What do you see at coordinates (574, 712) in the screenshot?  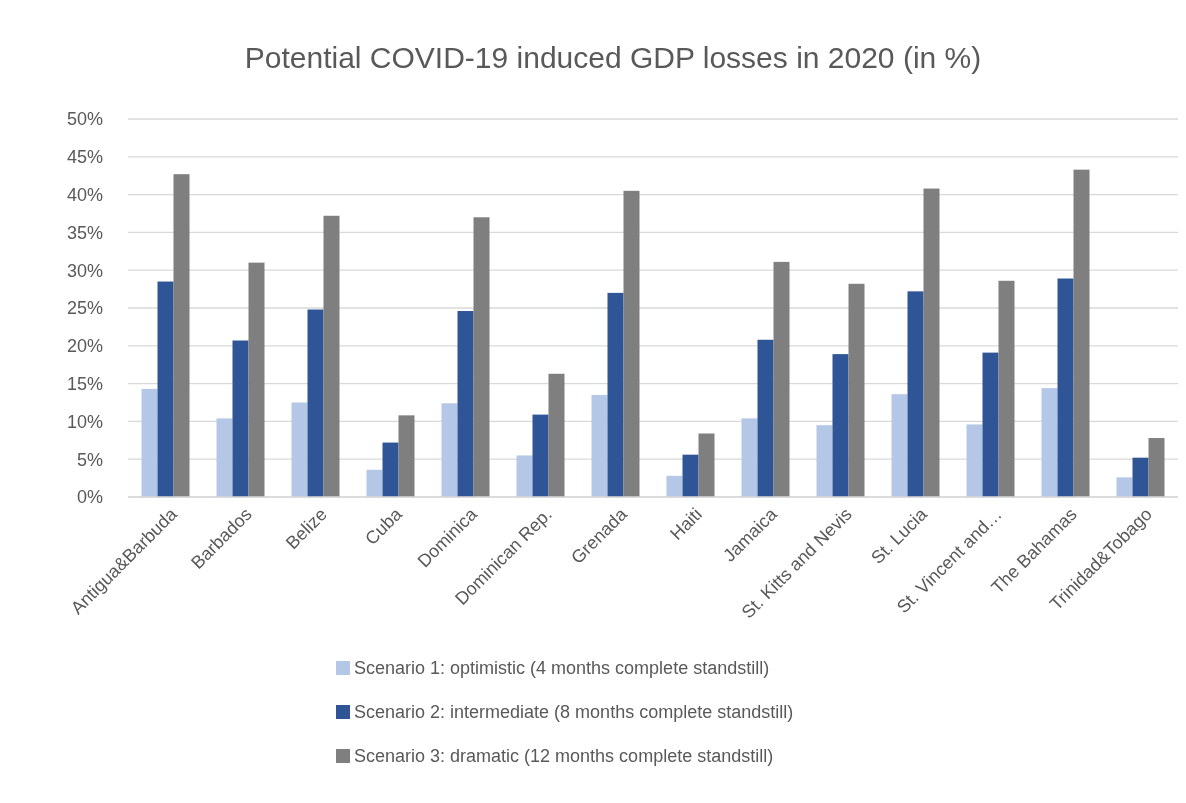 I see `legend-label: Scenario 2: intermediate (8 months complete standstill)` at bounding box center [574, 712].